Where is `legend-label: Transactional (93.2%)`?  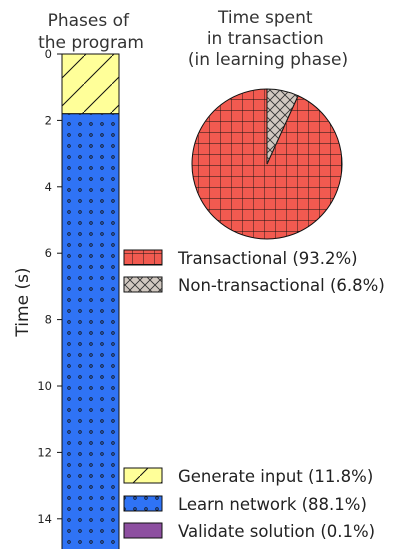
legend-label: Transactional (93.2%) is located at coordinates (267, 258).